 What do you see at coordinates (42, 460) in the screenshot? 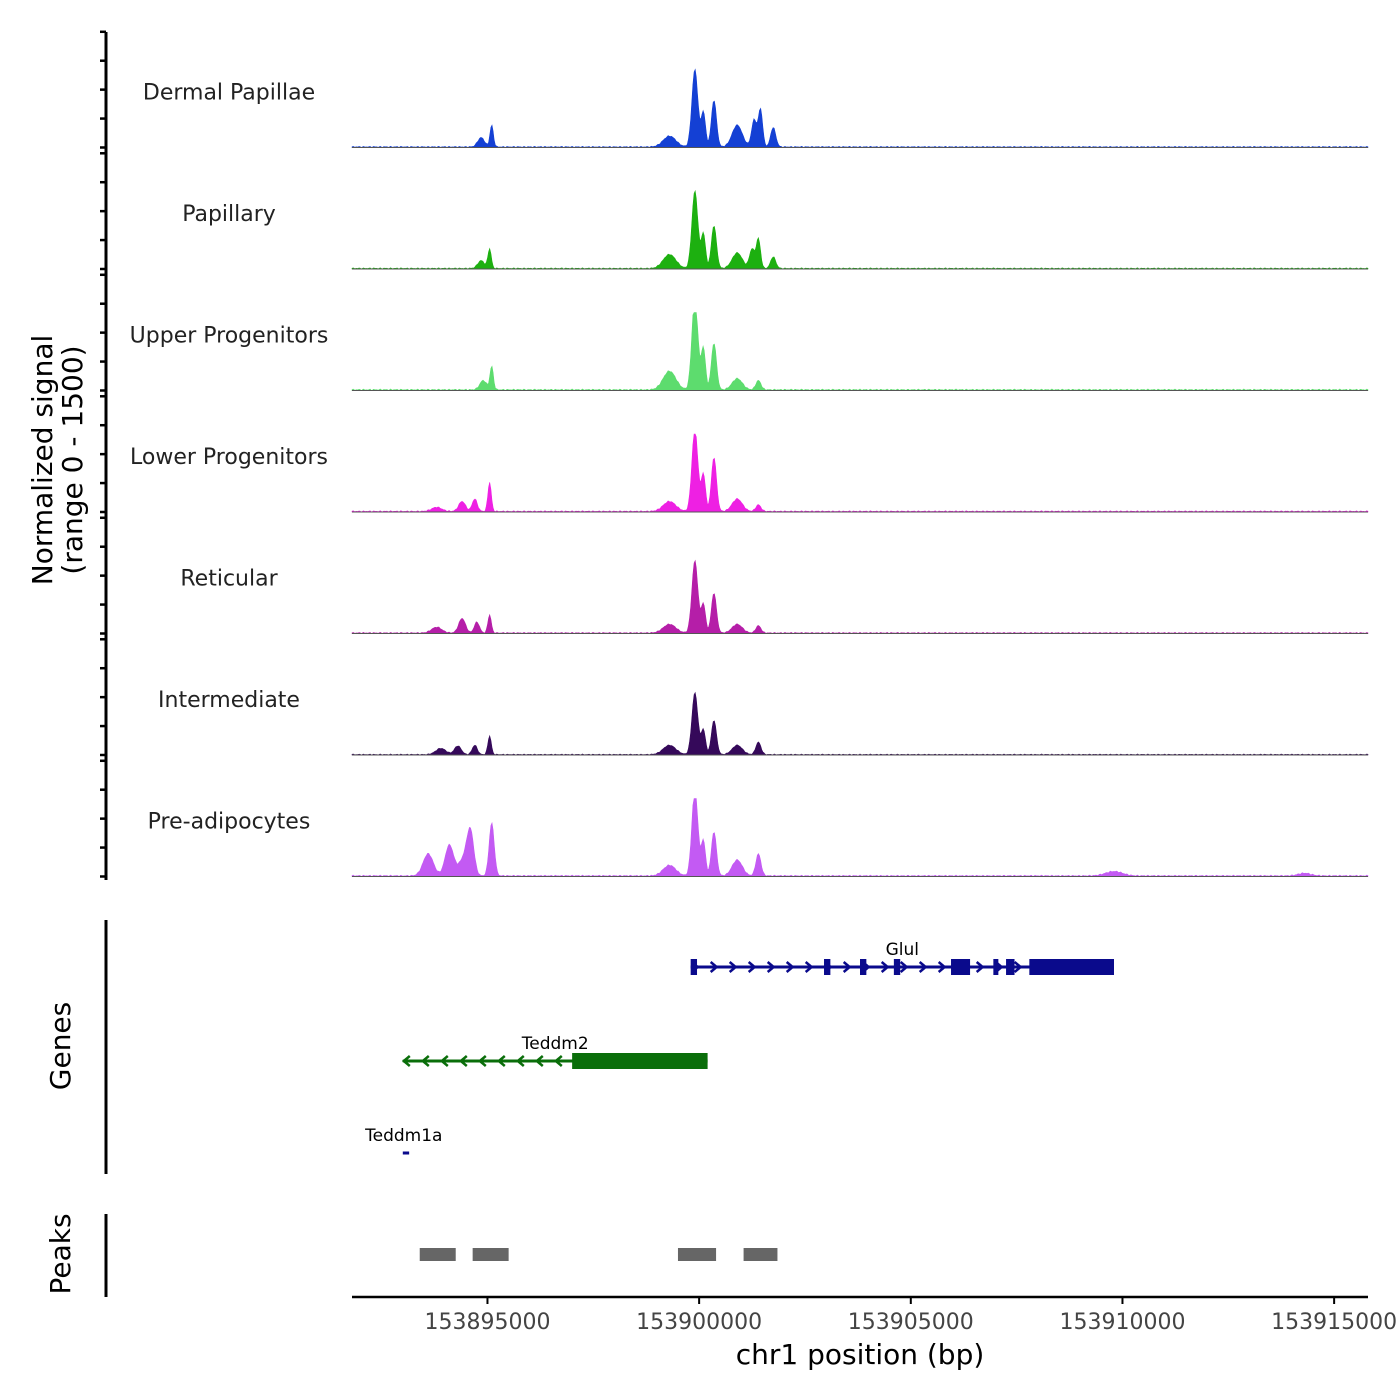
I see `y-axis-title-line1: Normalized signal` at bounding box center [42, 460].